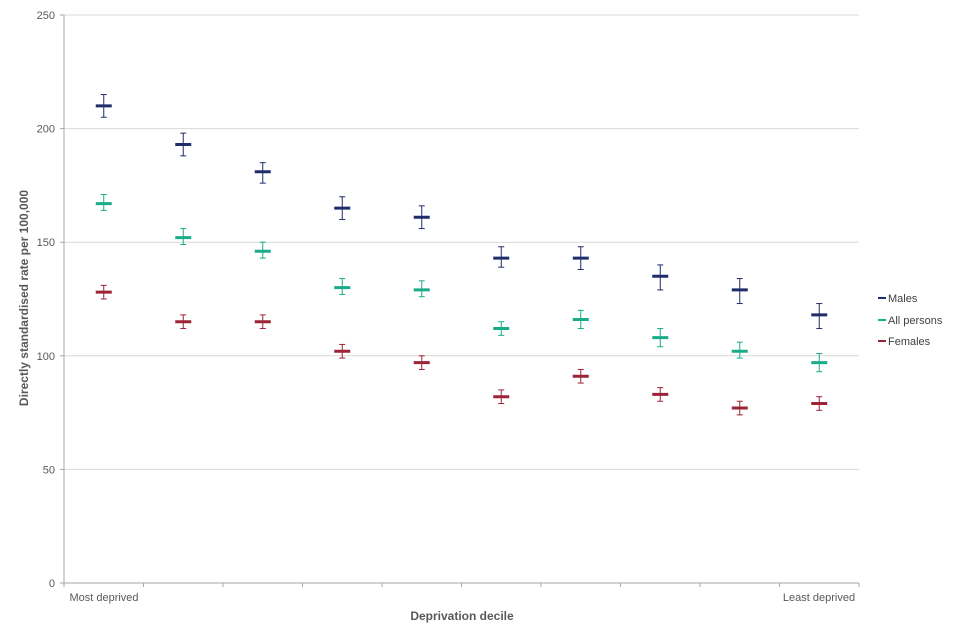 This screenshot has width=960, height=640. What do you see at coordinates (903, 299) in the screenshot?
I see `legend-label-males: Males` at bounding box center [903, 299].